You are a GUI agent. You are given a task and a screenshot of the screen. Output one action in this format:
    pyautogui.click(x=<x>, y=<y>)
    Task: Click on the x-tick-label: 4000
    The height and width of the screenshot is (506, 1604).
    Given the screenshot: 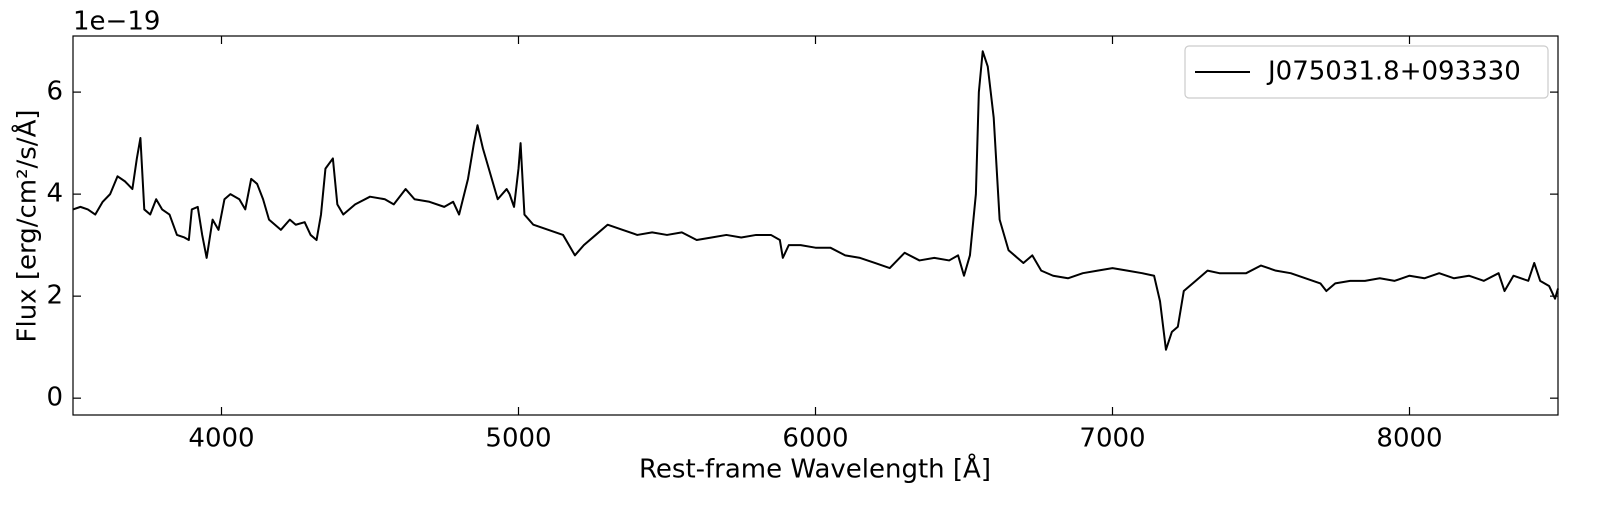 What is the action you would take?
    pyautogui.click(x=221, y=439)
    